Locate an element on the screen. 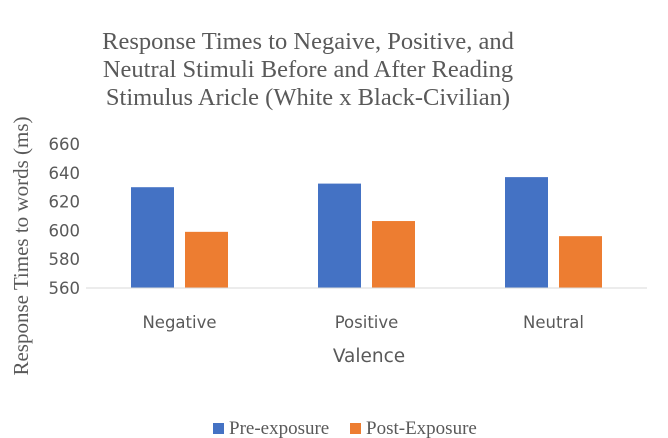 Image resolution: width=668 pixels, height=438 pixels. y-tick-label: 640 is located at coordinates (65, 173).